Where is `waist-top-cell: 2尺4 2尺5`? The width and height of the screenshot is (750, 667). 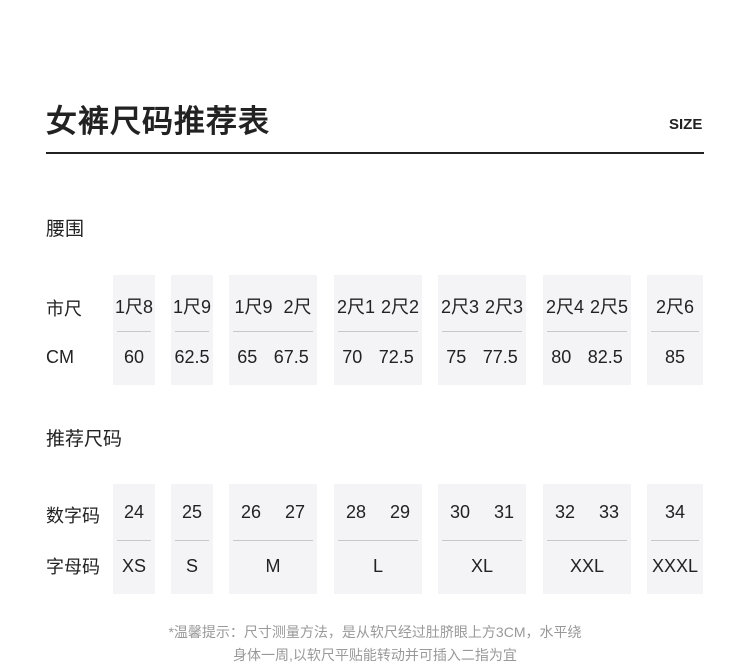 waist-top-cell: 2尺4 2尺5 is located at coordinates (587, 306).